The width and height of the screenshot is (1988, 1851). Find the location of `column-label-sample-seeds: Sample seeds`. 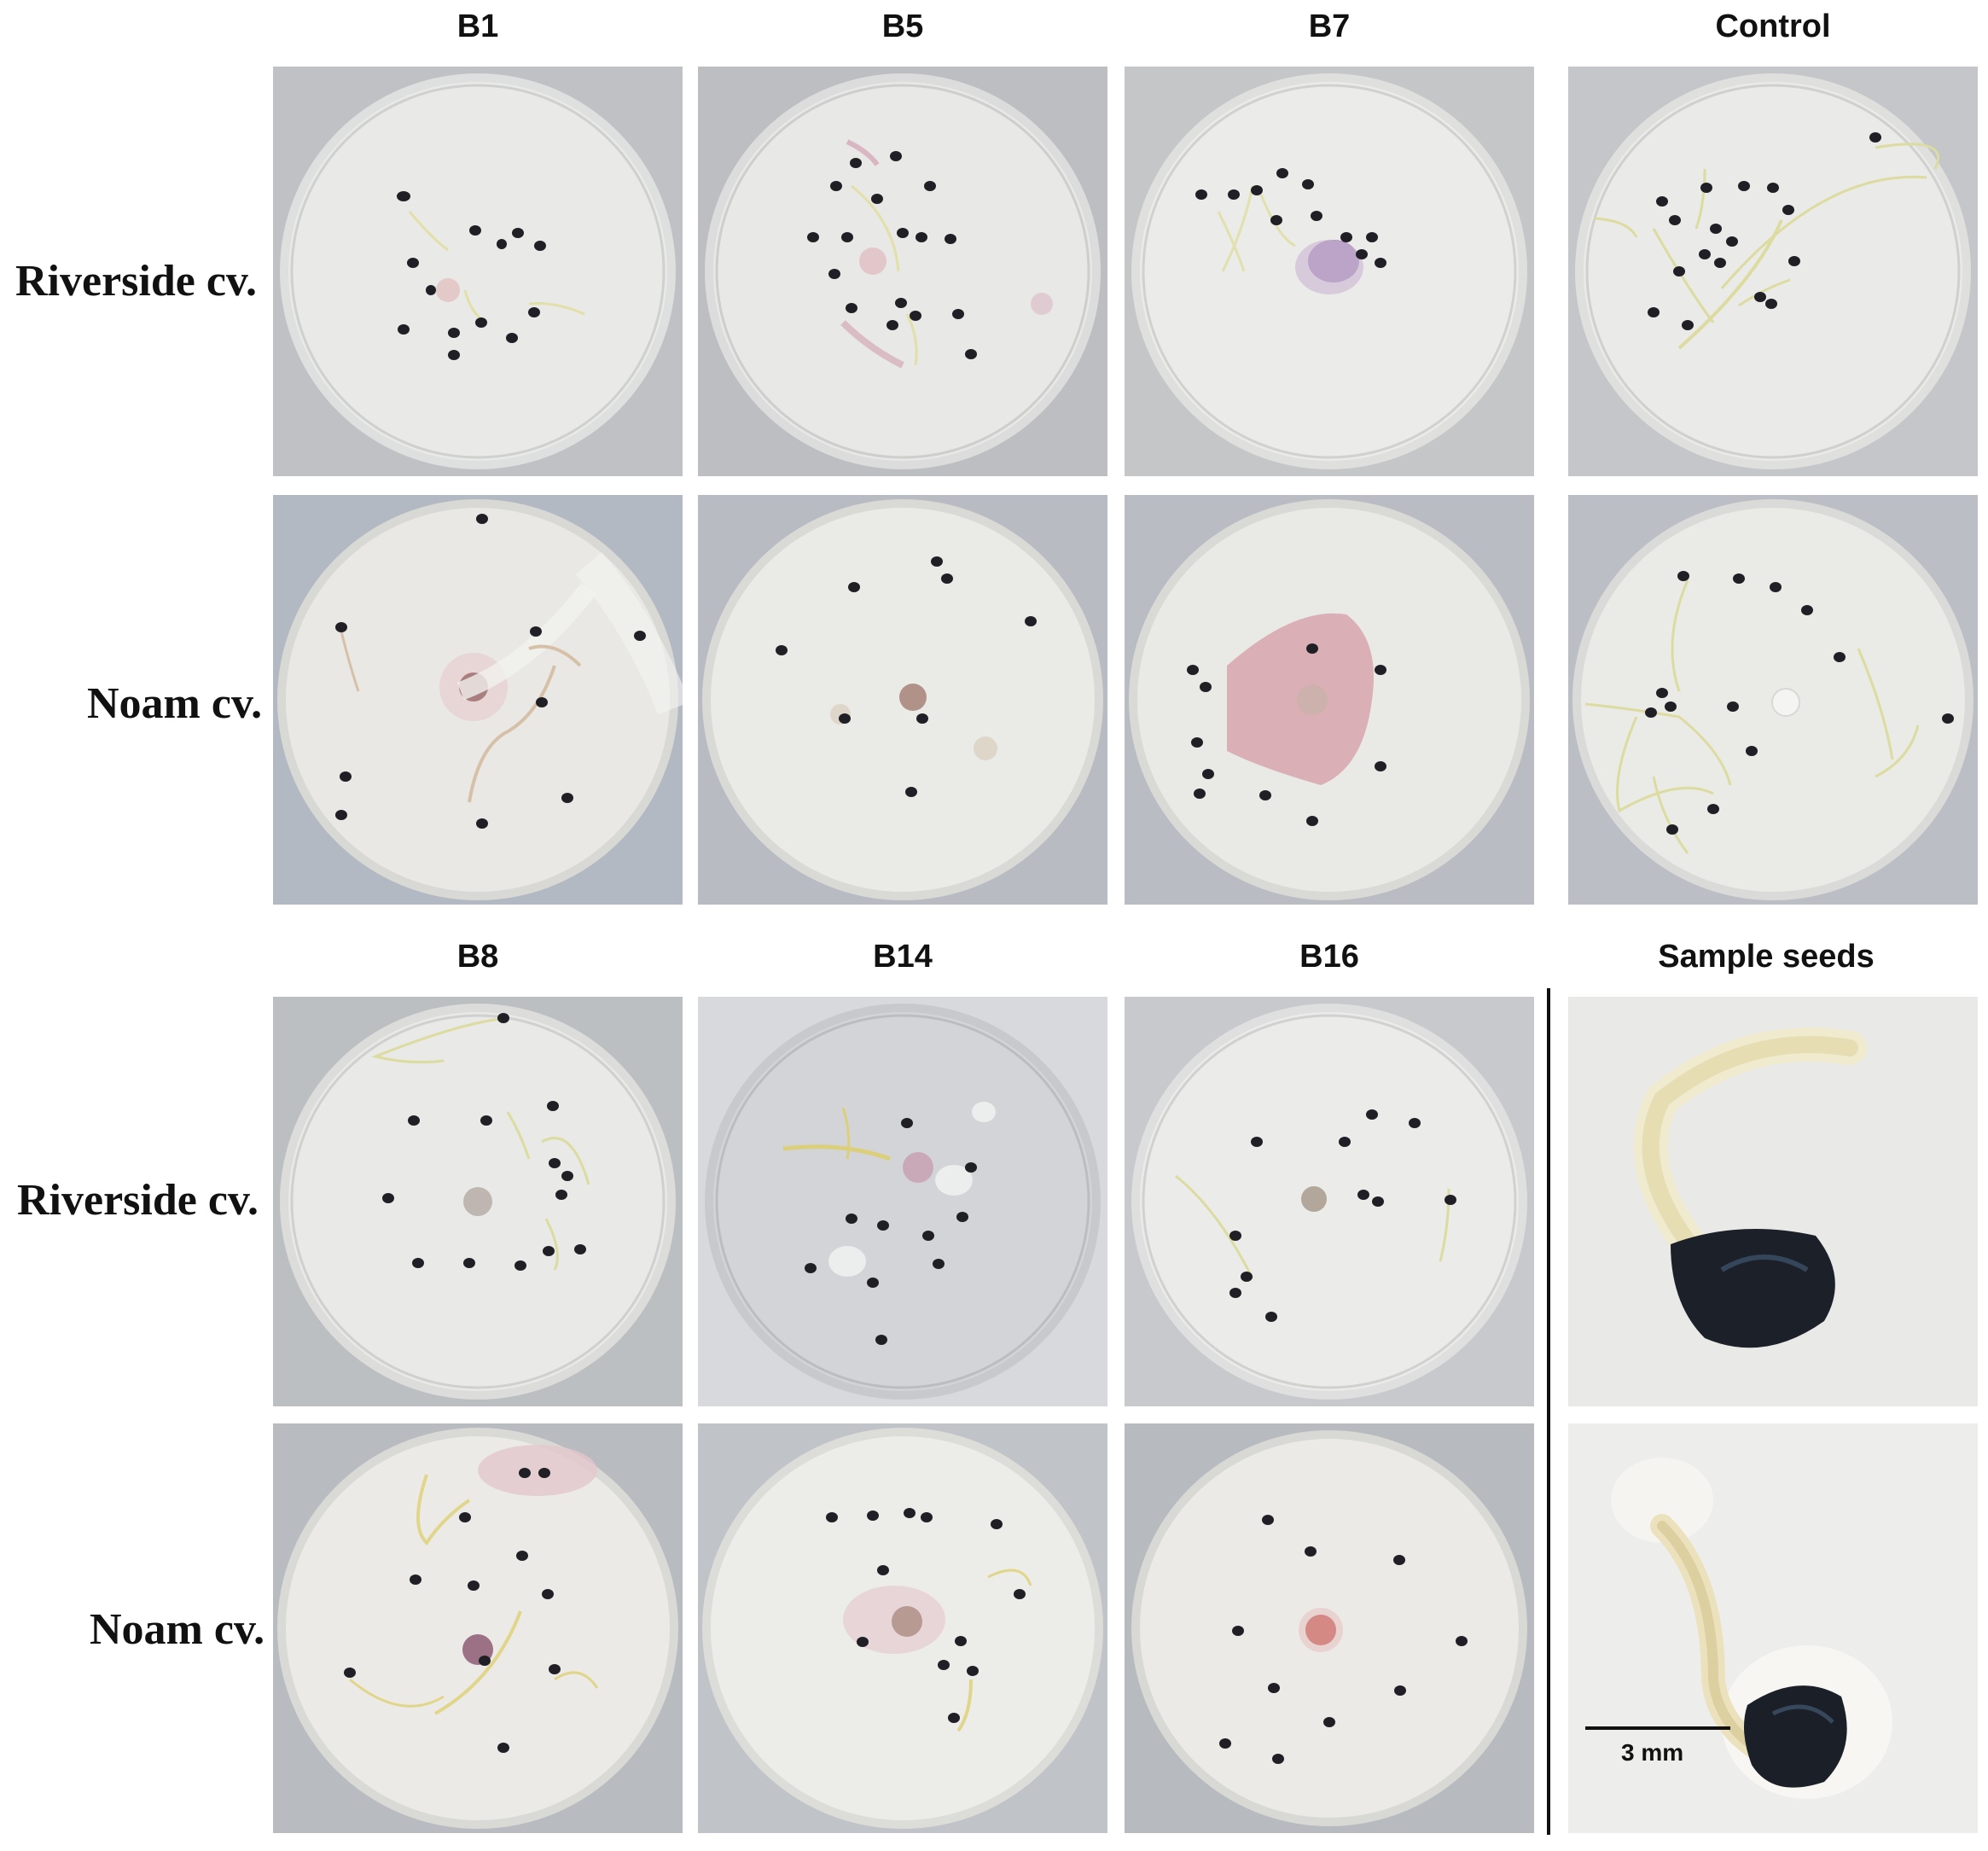

column-label-sample-seeds: Sample seeds is located at coordinates (1766, 957).